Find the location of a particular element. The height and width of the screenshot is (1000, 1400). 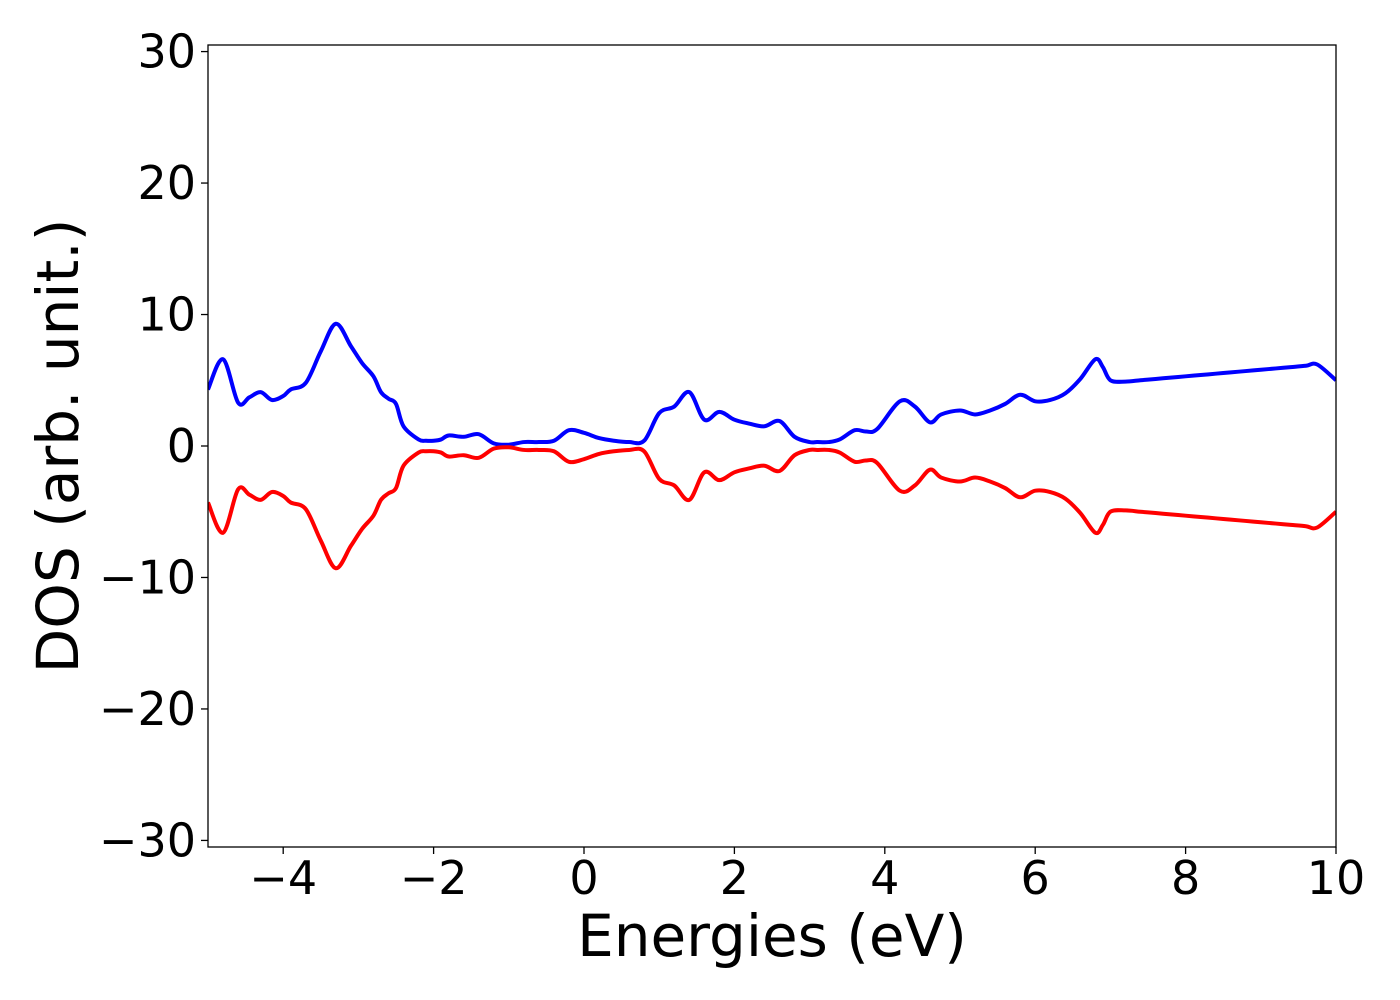

y-tick-label: 20 is located at coordinates (166, 183).